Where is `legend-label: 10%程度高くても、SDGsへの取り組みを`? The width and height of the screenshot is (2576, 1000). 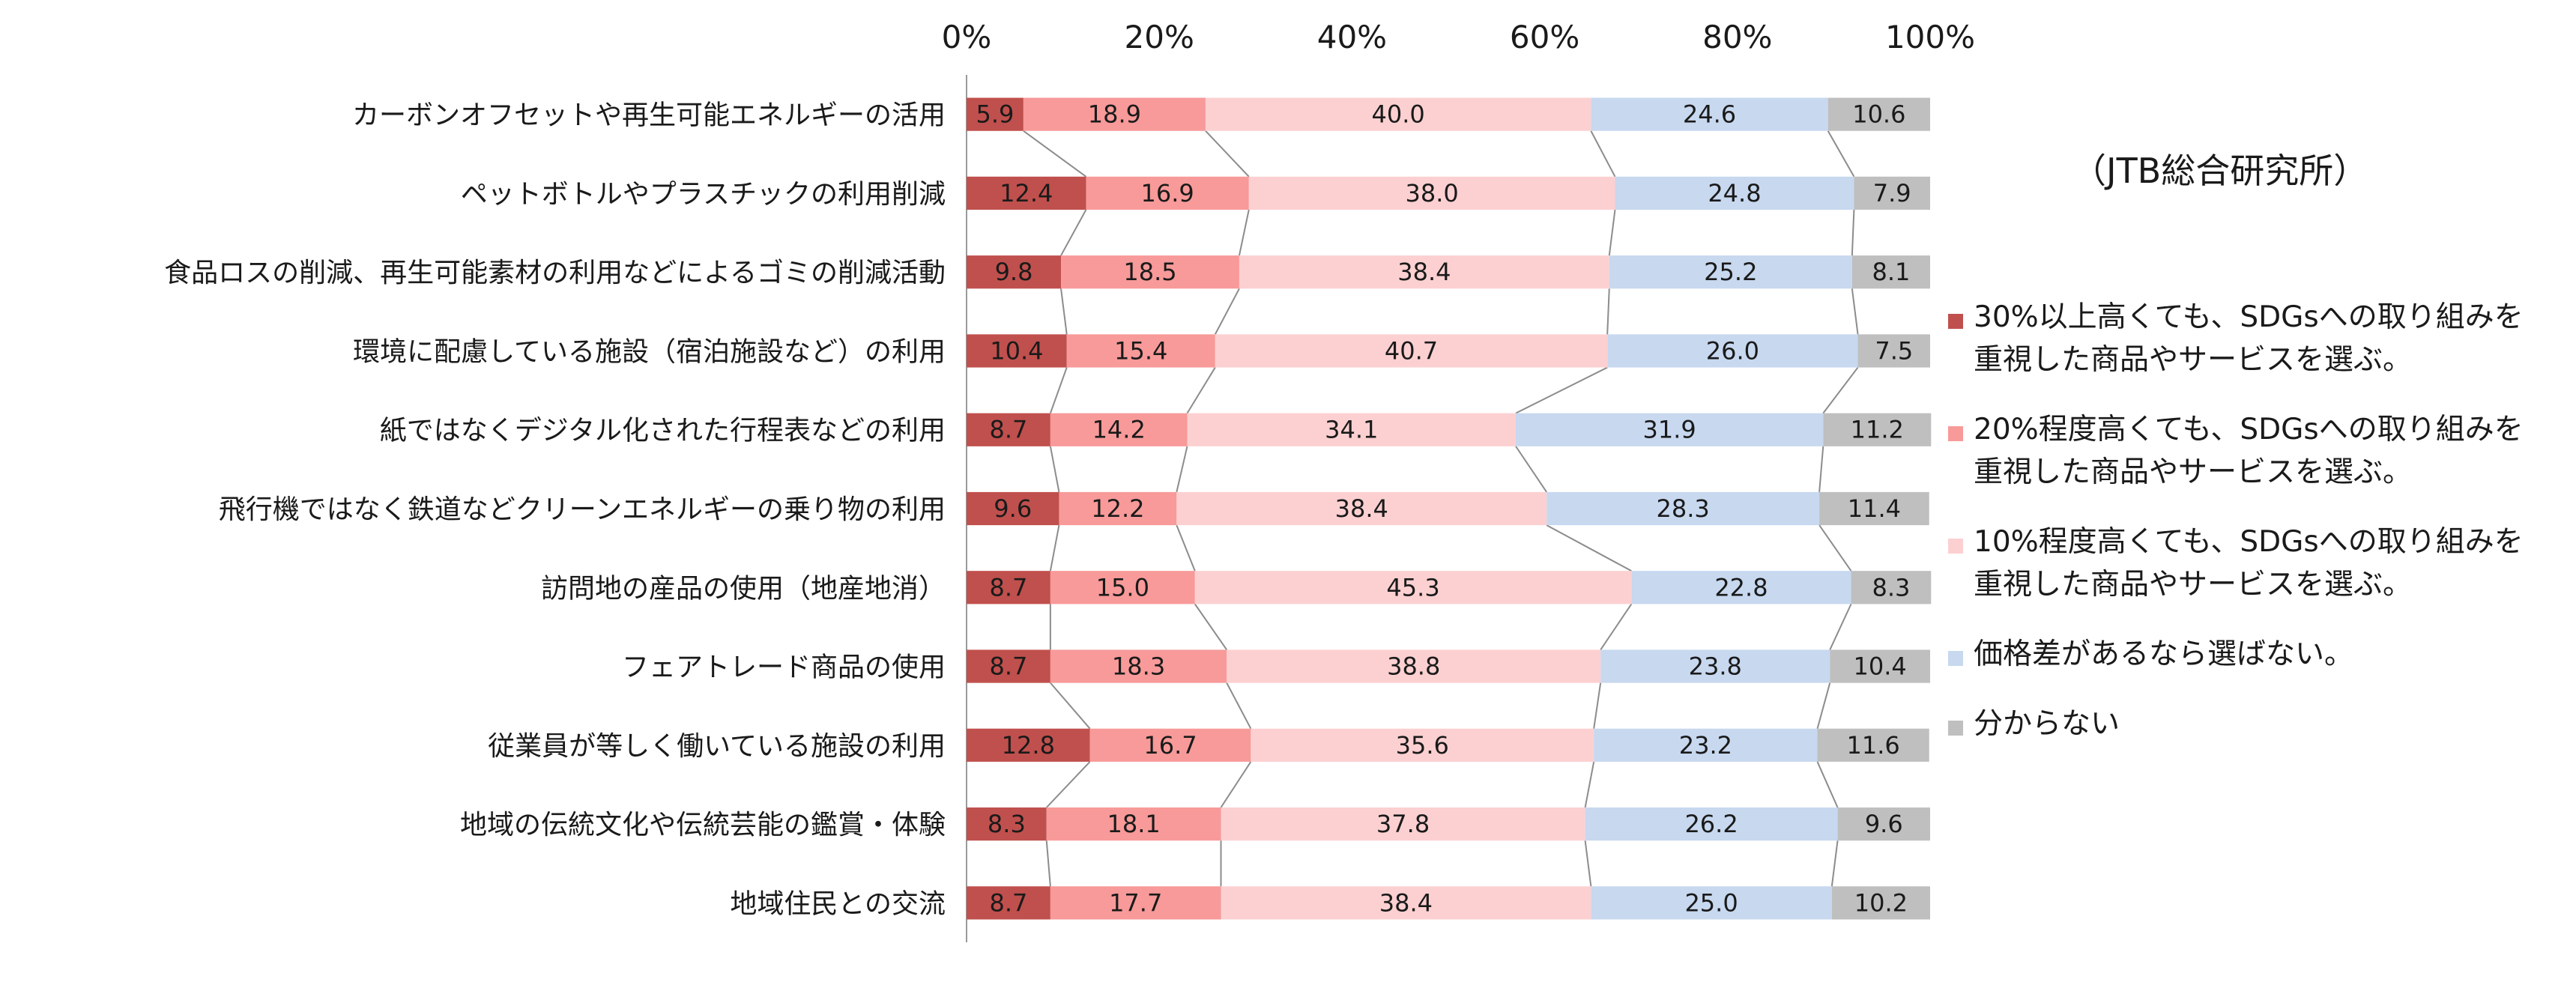
legend-label: 10%程度高くても、SDGsへの取り組みを is located at coordinates (2249, 542).